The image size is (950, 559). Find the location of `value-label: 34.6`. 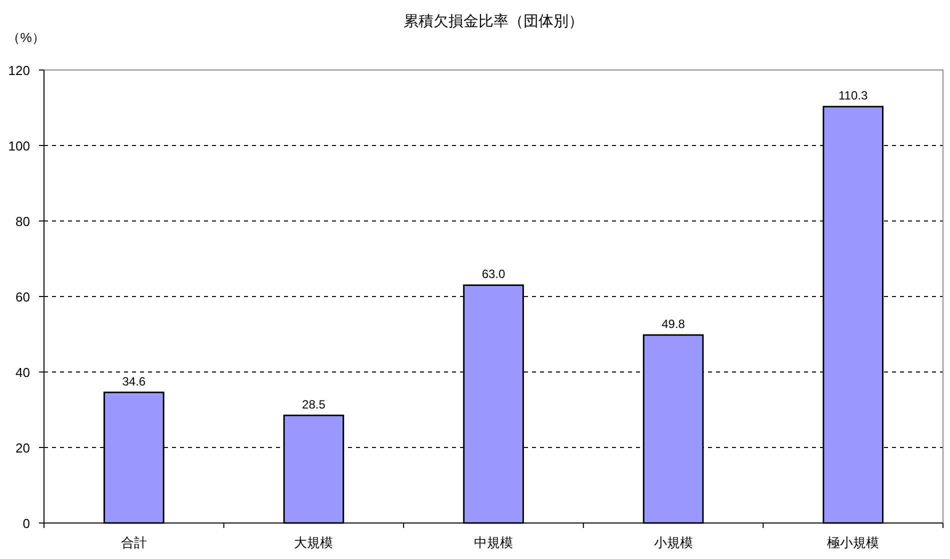

value-label: 34.6 is located at coordinates (134, 381).